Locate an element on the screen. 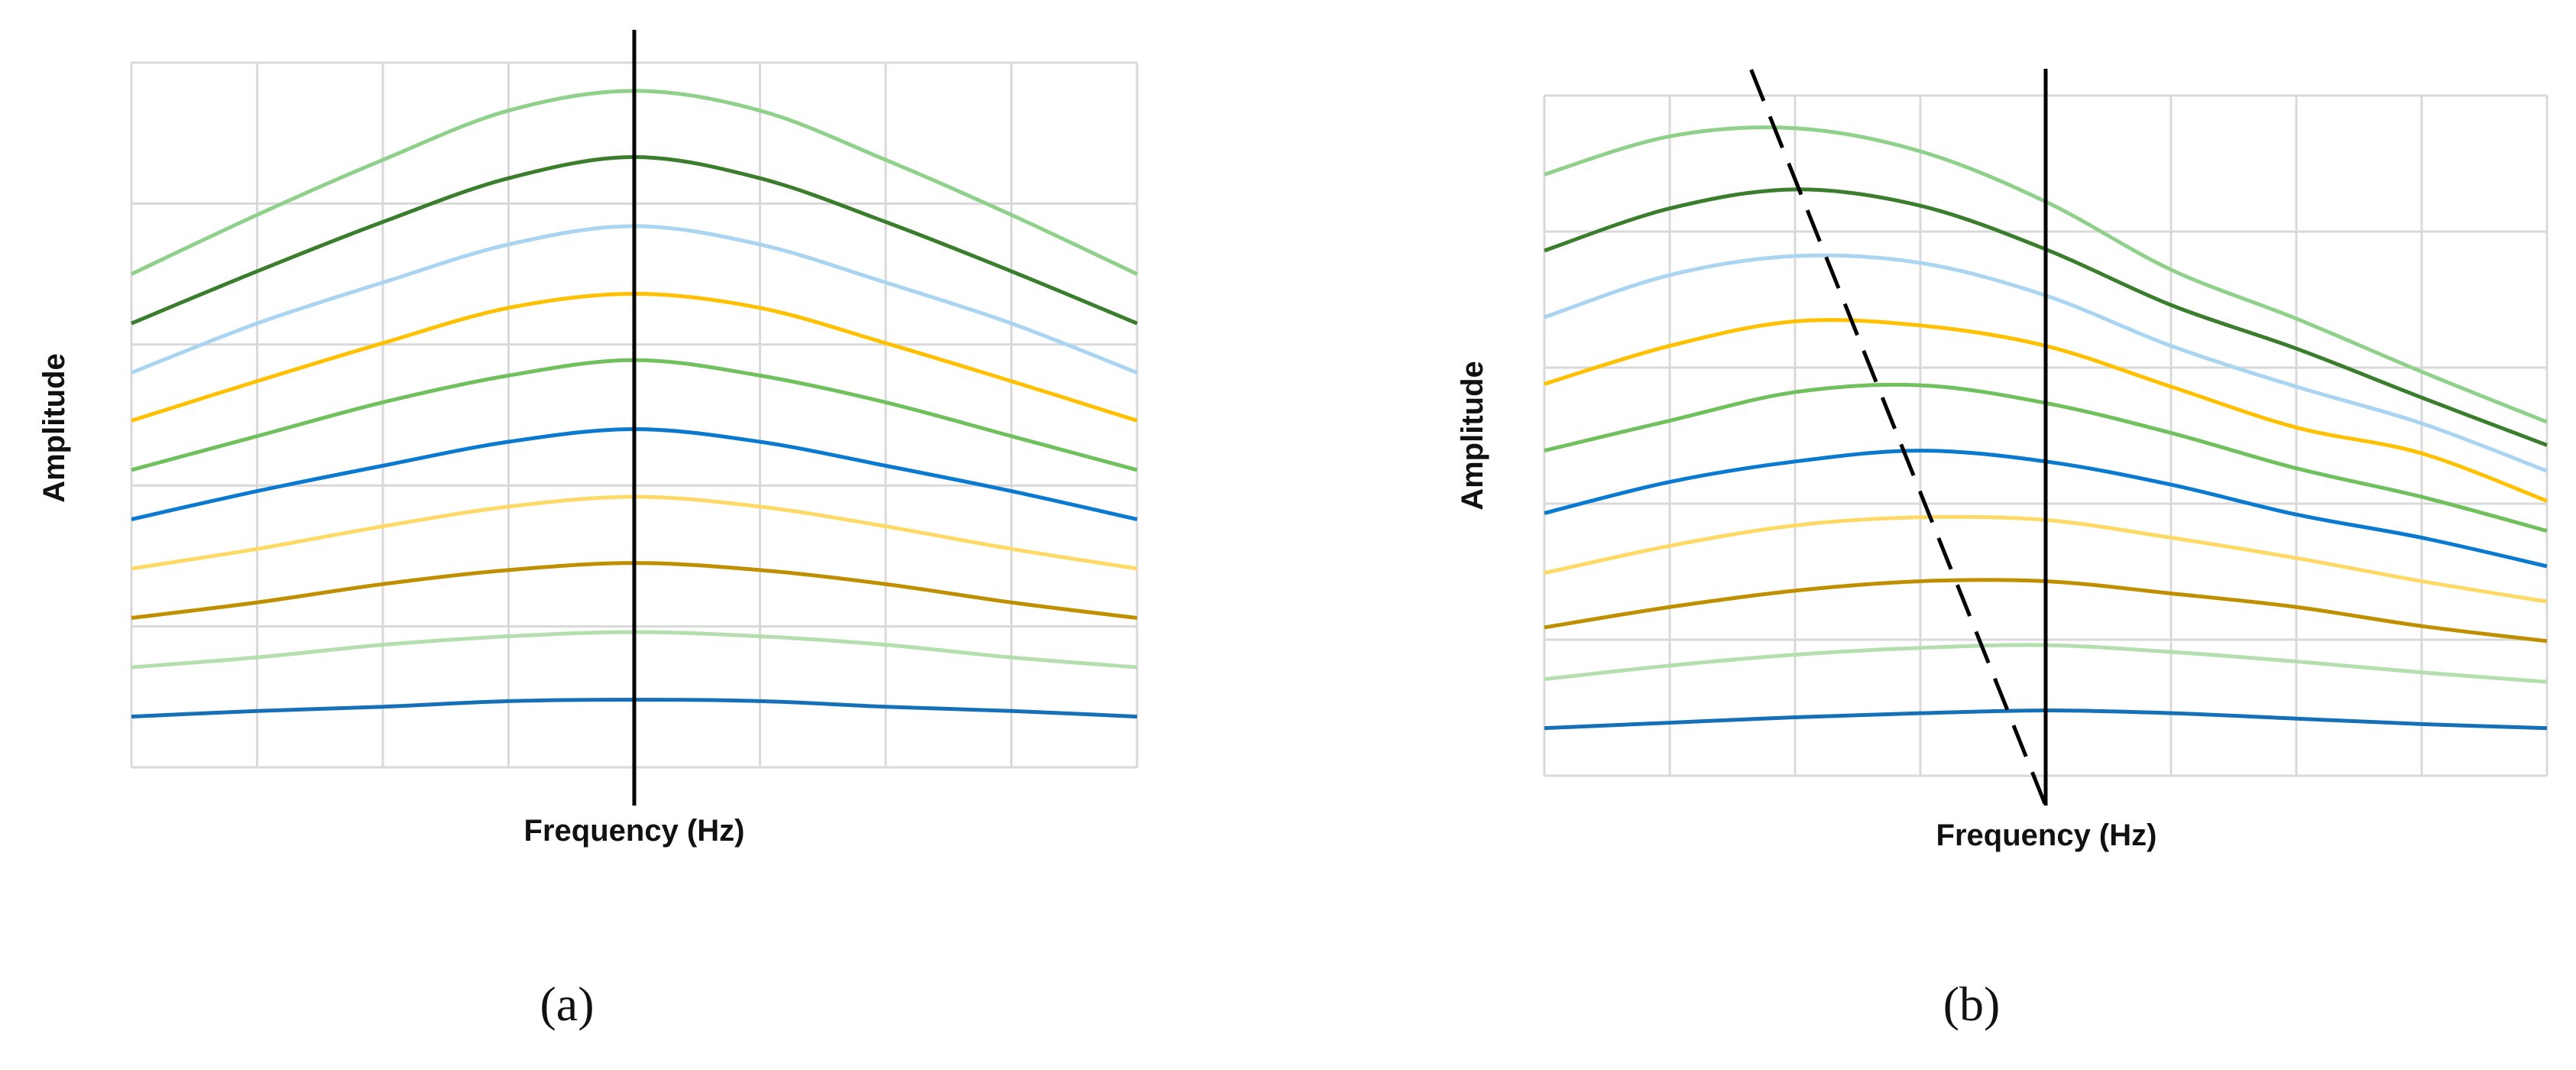  panel-label-a: (a) is located at coordinates (567, 1004).